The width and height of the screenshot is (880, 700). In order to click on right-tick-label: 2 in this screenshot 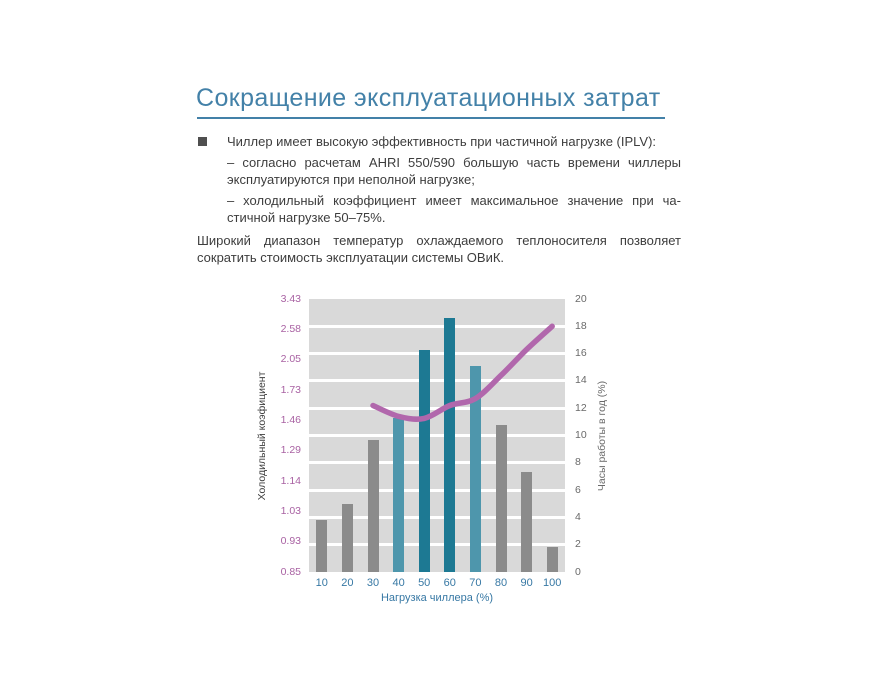, I will do `click(578, 544)`.